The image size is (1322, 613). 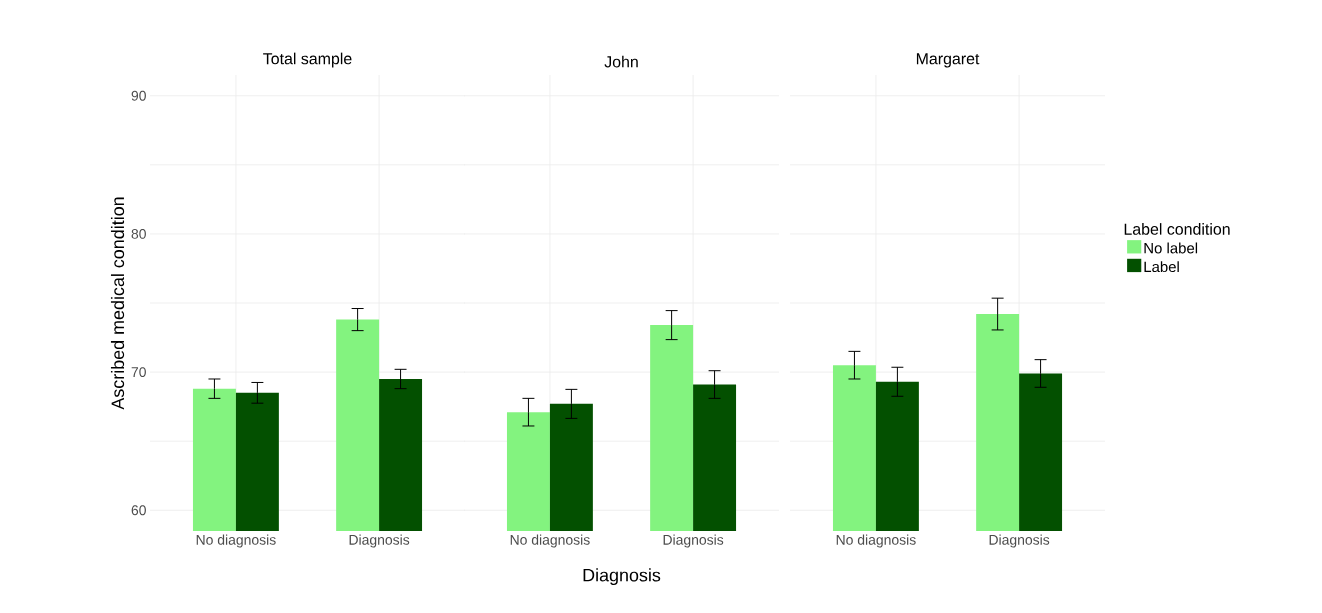 What do you see at coordinates (621, 61) in the screenshot?
I see `chart-title: John` at bounding box center [621, 61].